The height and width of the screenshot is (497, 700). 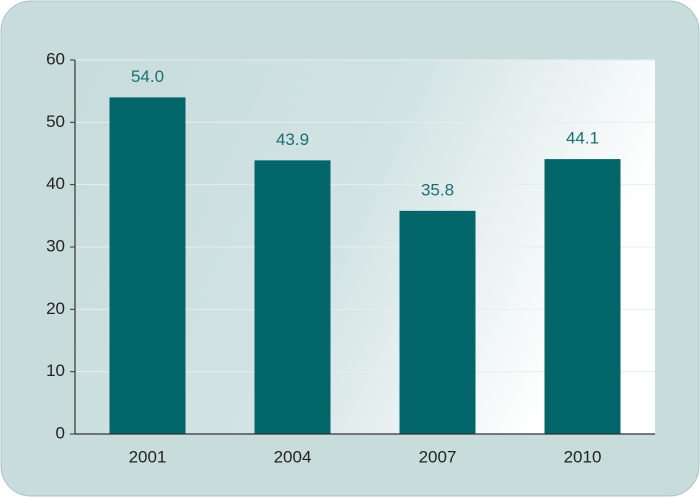 What do you see at coordinates (55, 370) in the screenshot?
I see `y-tick-label: 10` at bounding box center [55, 370].